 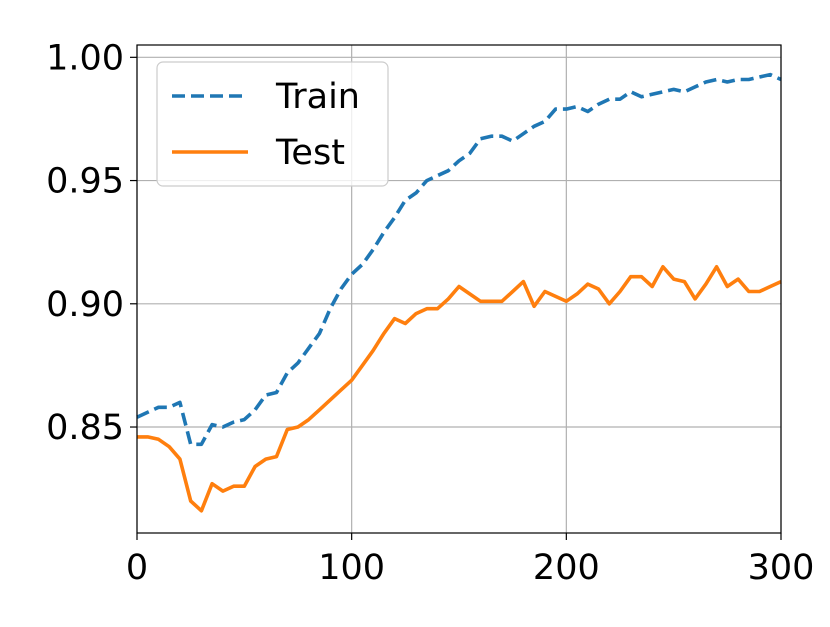 I want to click on y-tick-label: 0.95, so click(x=85, y=182).